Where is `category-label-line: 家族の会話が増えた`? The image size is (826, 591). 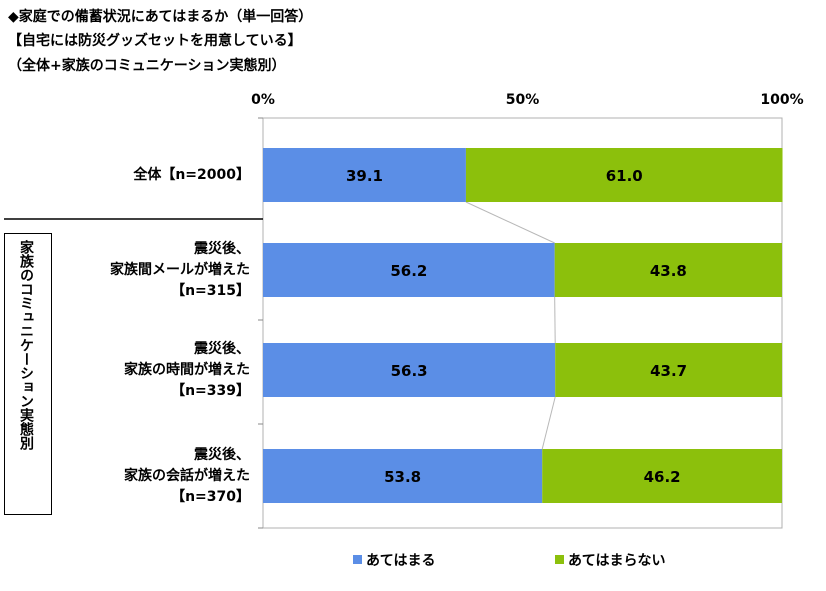 category-label-line: 家族の会話が増えた is located at coordinates (187, 475).